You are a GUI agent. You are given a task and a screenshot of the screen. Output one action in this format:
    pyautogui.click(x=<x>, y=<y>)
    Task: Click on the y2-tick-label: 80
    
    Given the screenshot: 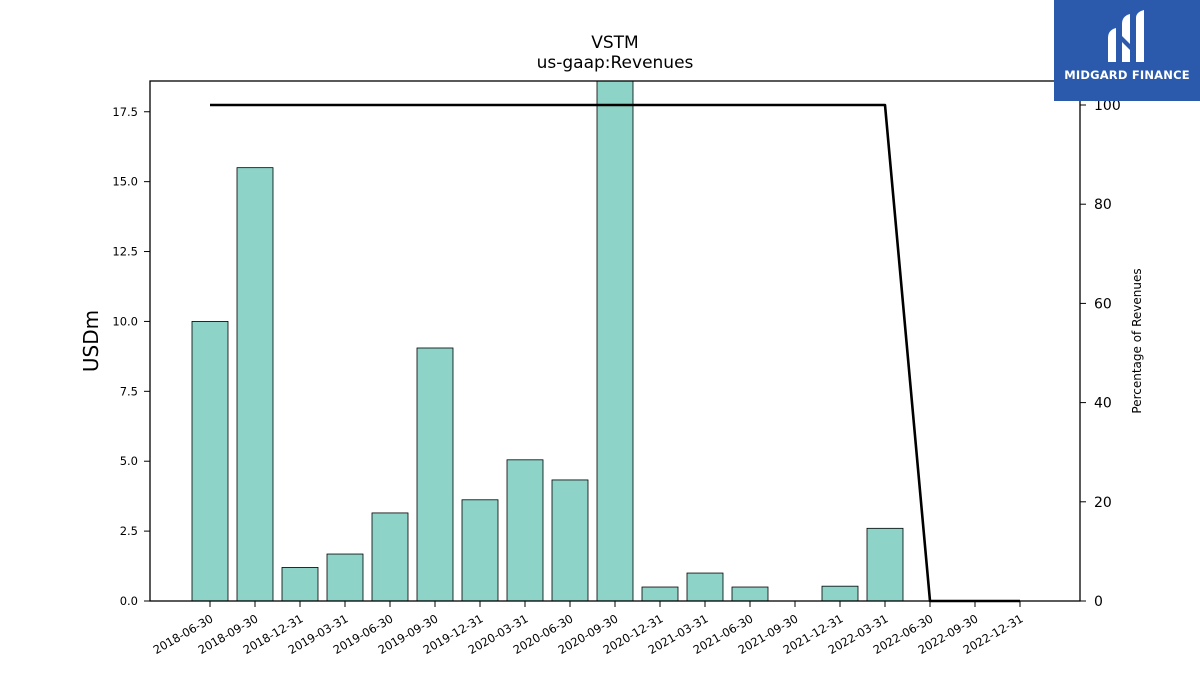 What is the action you would take?
    pyautogui.click(x=1103, y=205)
    